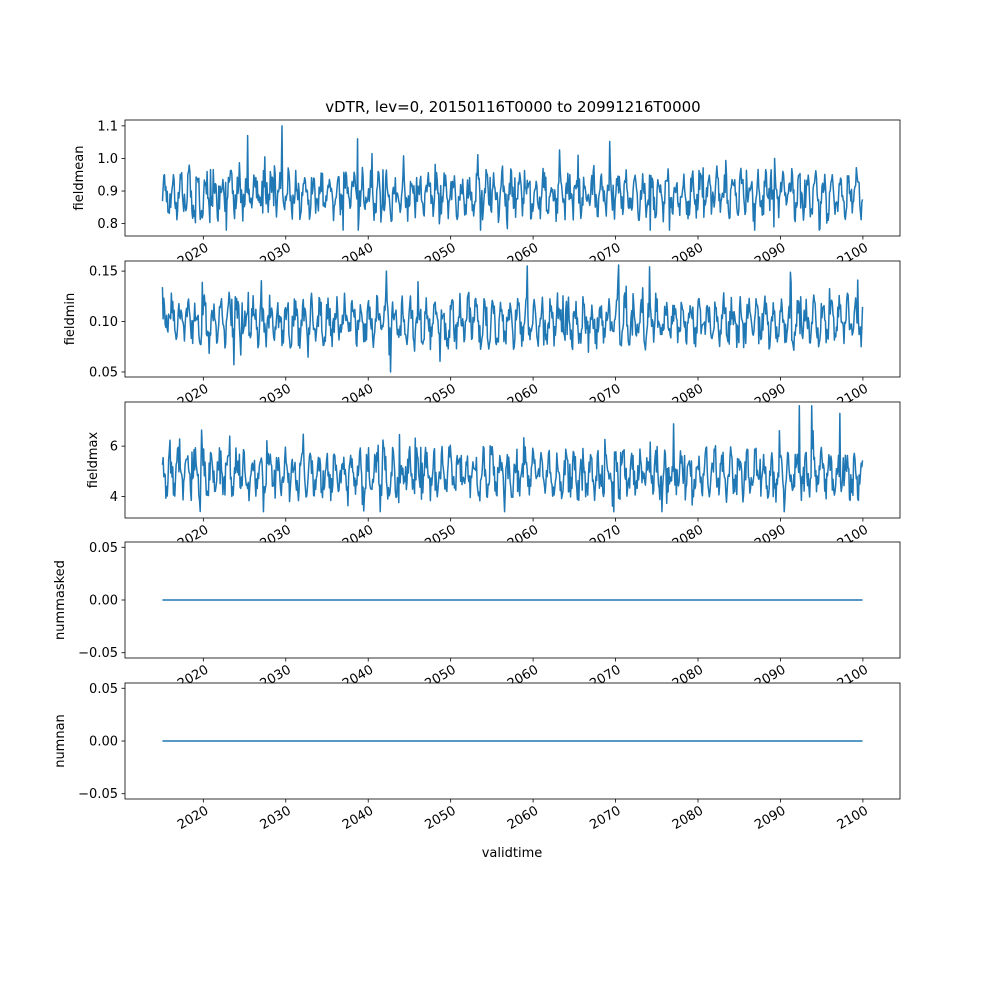 The image size is (1000, 1000). What do you see at coordinates (512, 853) in the screenshot?
I see `x-axis-label: validtime` at bounding box center [512, 853].